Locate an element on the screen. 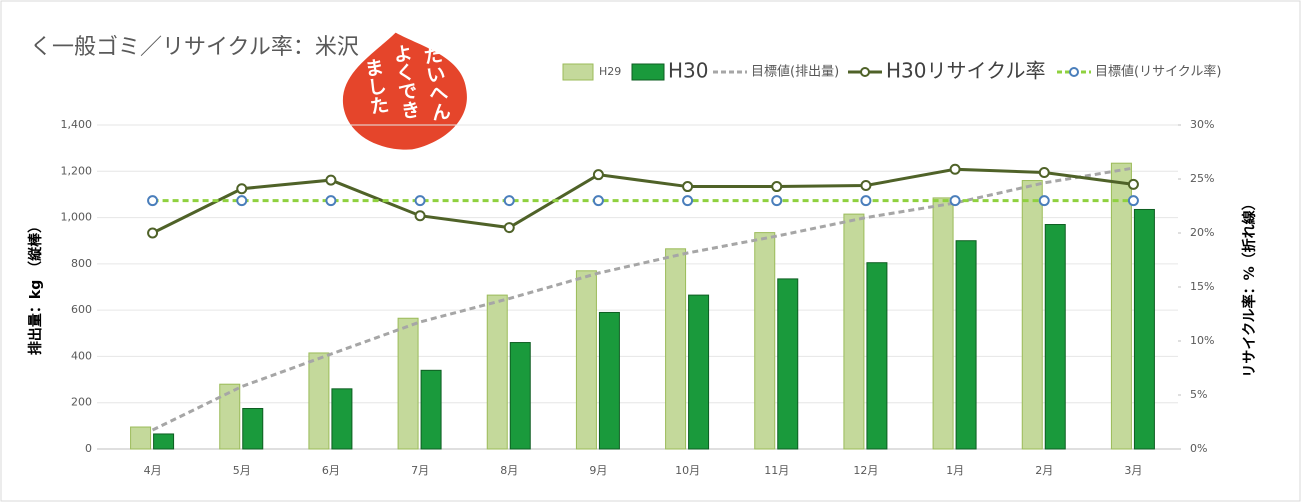  legend-label: 目標値(リサイクル率) is located at coordinates (1158, 72).